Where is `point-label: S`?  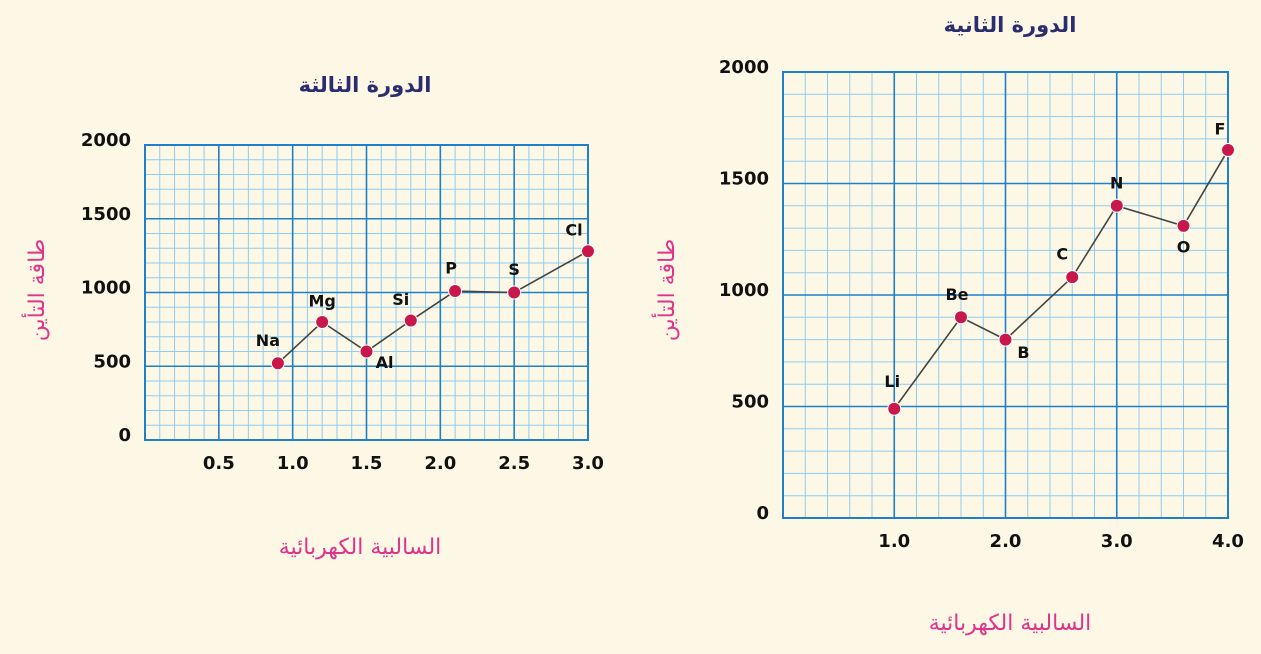
point-label: S is located at coordinates (514, 269).